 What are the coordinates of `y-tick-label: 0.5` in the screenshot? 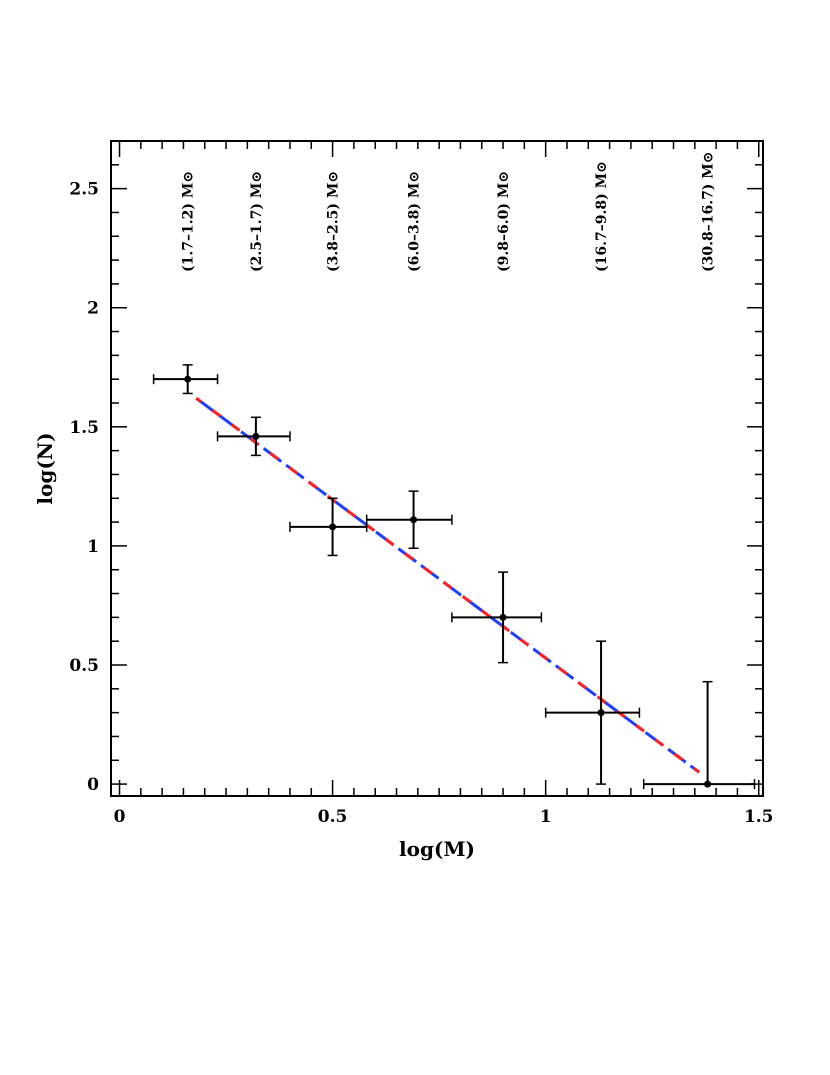 It's located at (84, 666).